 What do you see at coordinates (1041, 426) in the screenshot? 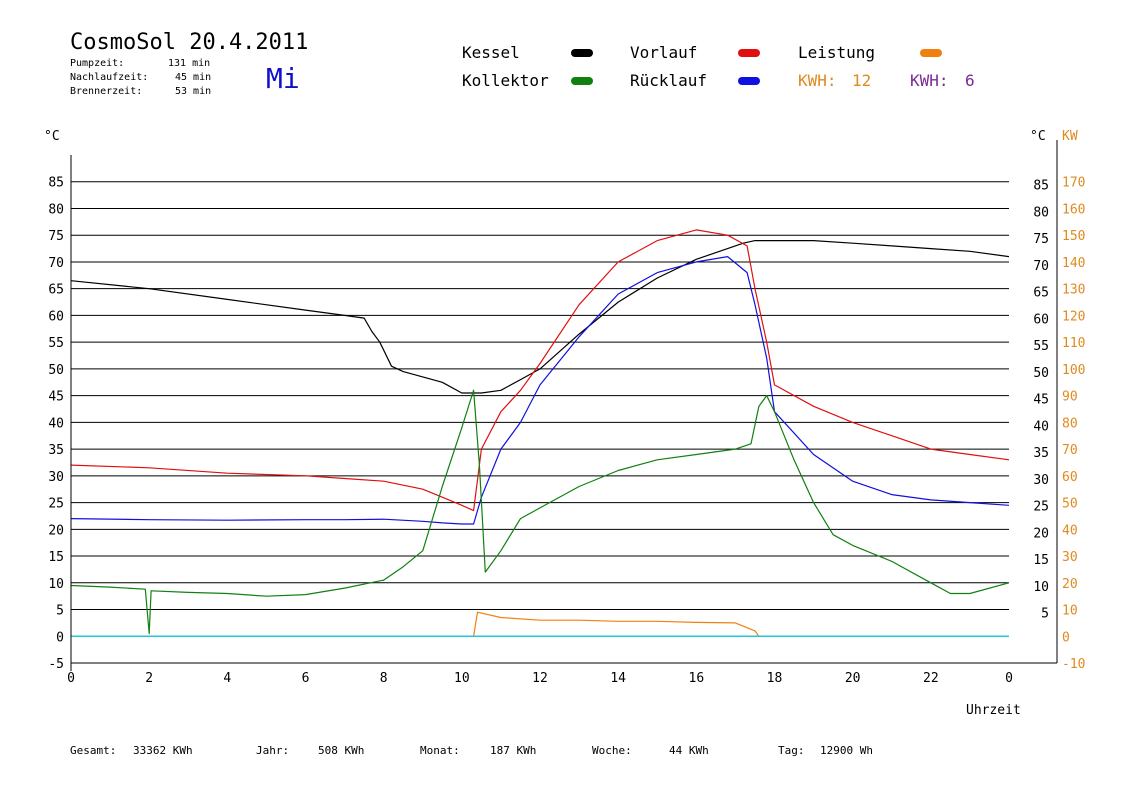
I see `y-tick-label-right-c: 40` at bounding box center [1041, 426].